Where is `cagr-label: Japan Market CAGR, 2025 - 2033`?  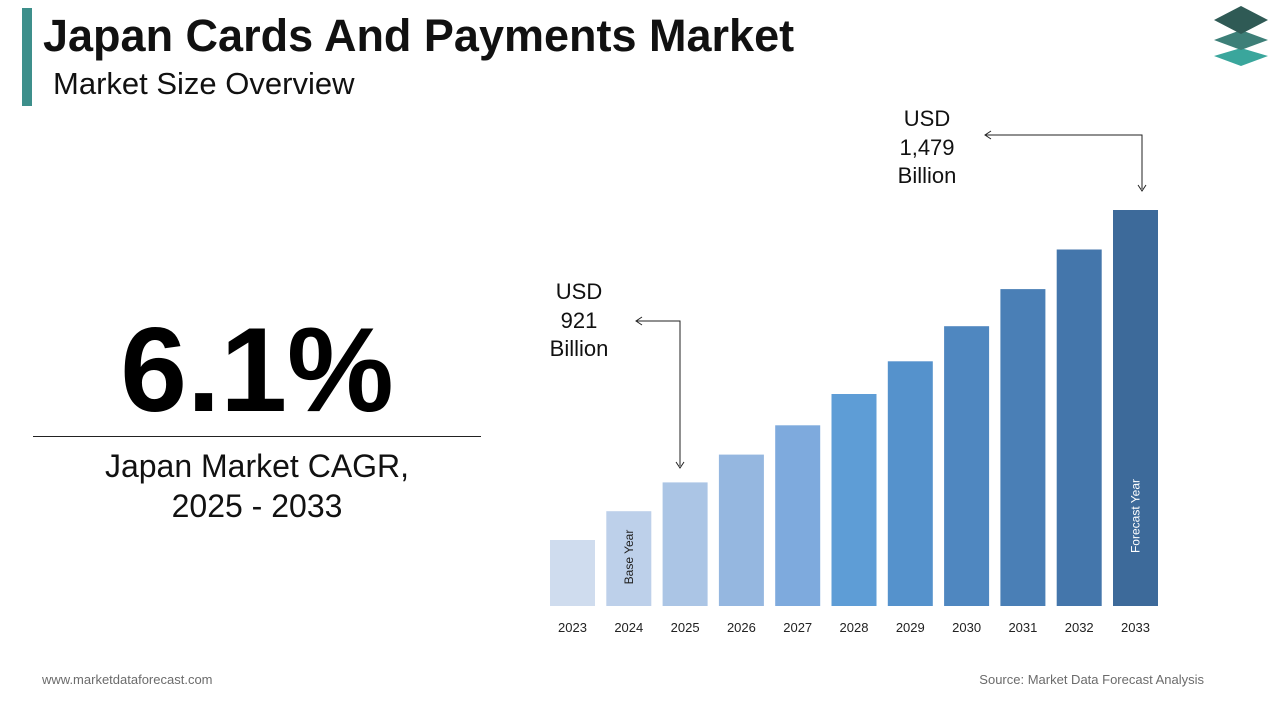
cagr-label: Japan Market CAGR, 2025 - 2033 is located at coordinates (257, 486).